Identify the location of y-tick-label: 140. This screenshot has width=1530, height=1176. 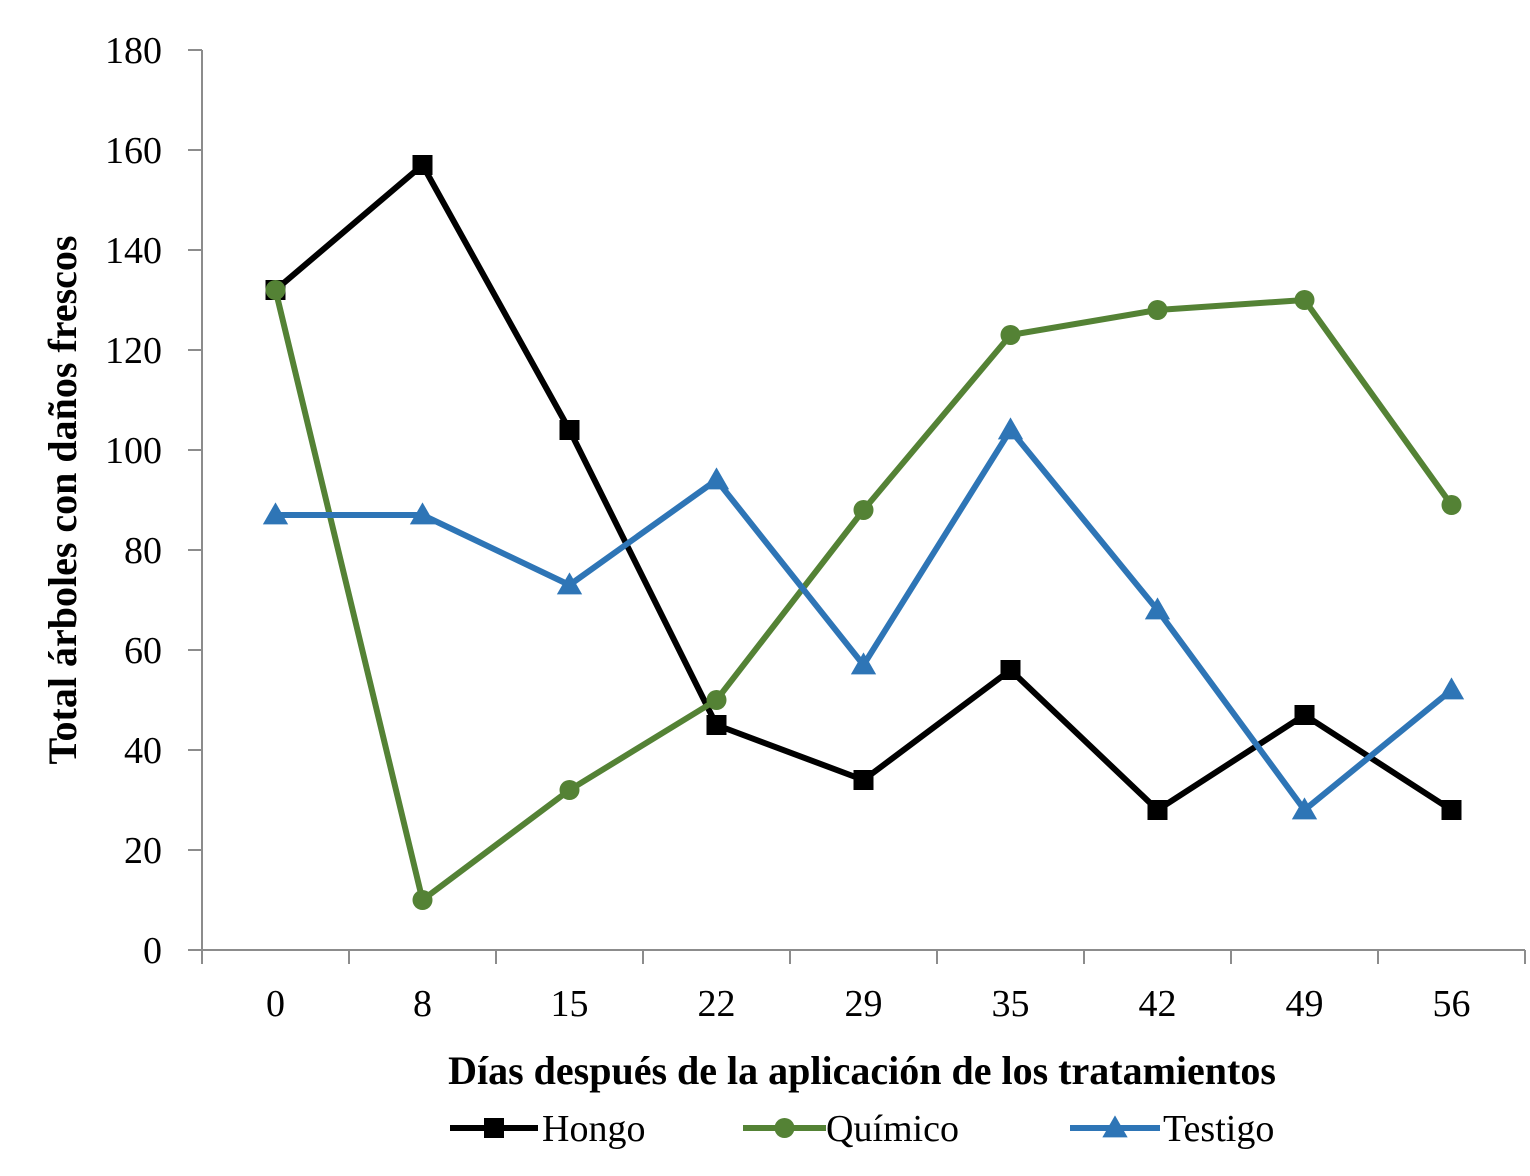
(133, 251).